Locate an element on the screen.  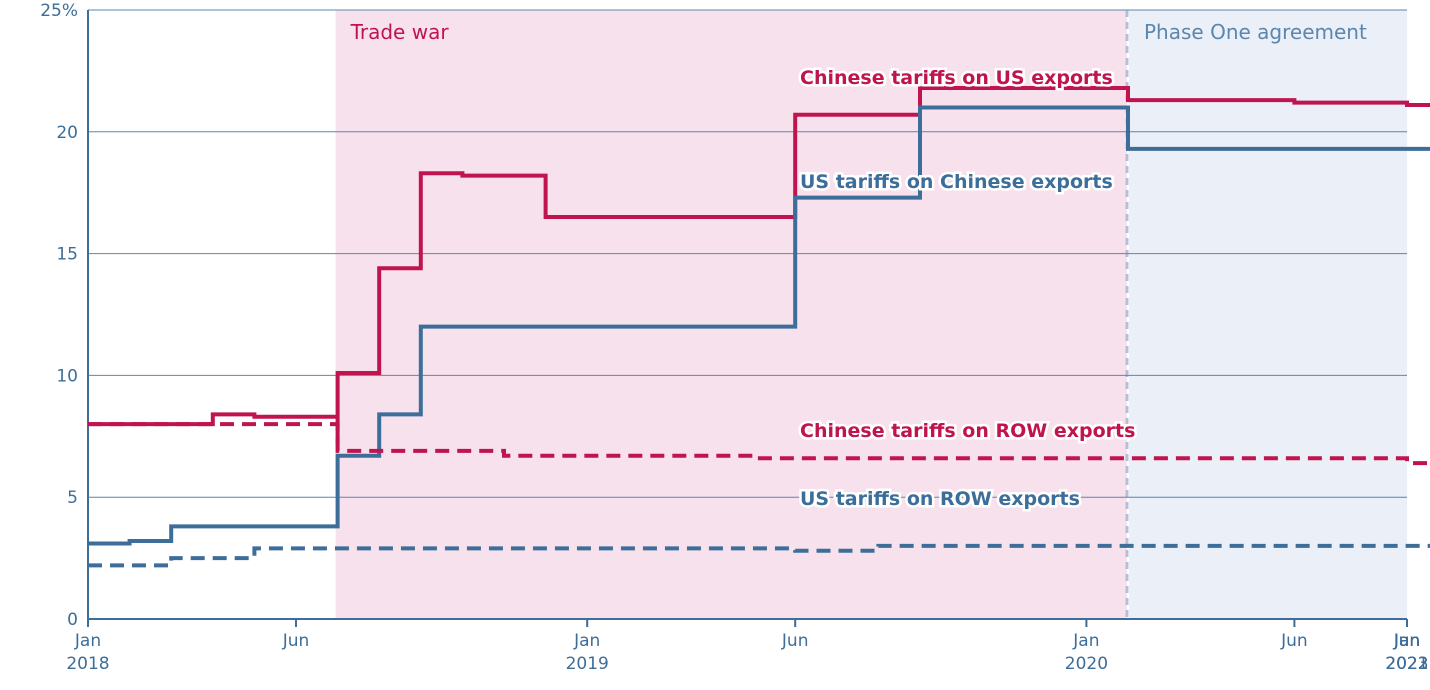
y-tick-label: 25% is located at coordinates (59, 11).